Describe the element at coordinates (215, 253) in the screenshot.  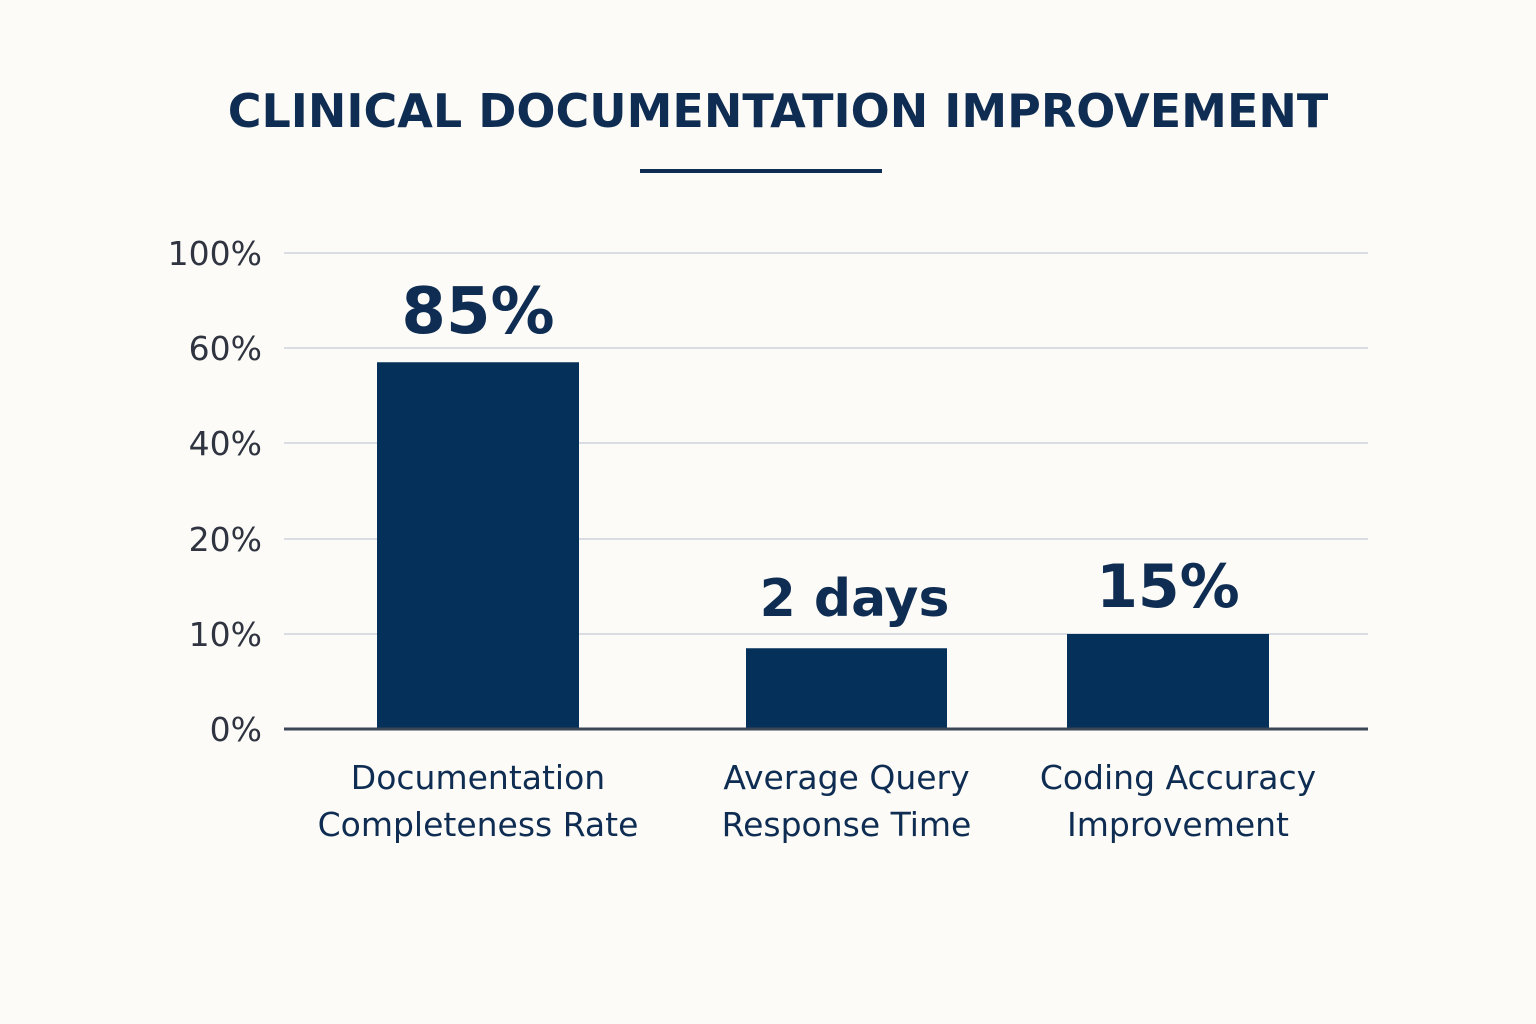
I see `y-tick-label: 100%` at that location.